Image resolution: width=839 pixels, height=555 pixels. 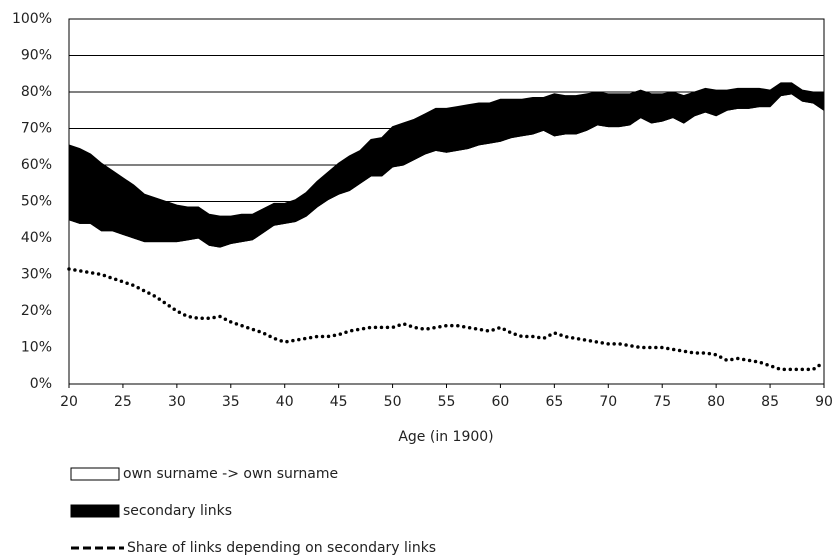 What do you see at coordinates (41, 384) in the screenshot?
I see `y-tick-label: 0%` at bounding box center [41, 384].